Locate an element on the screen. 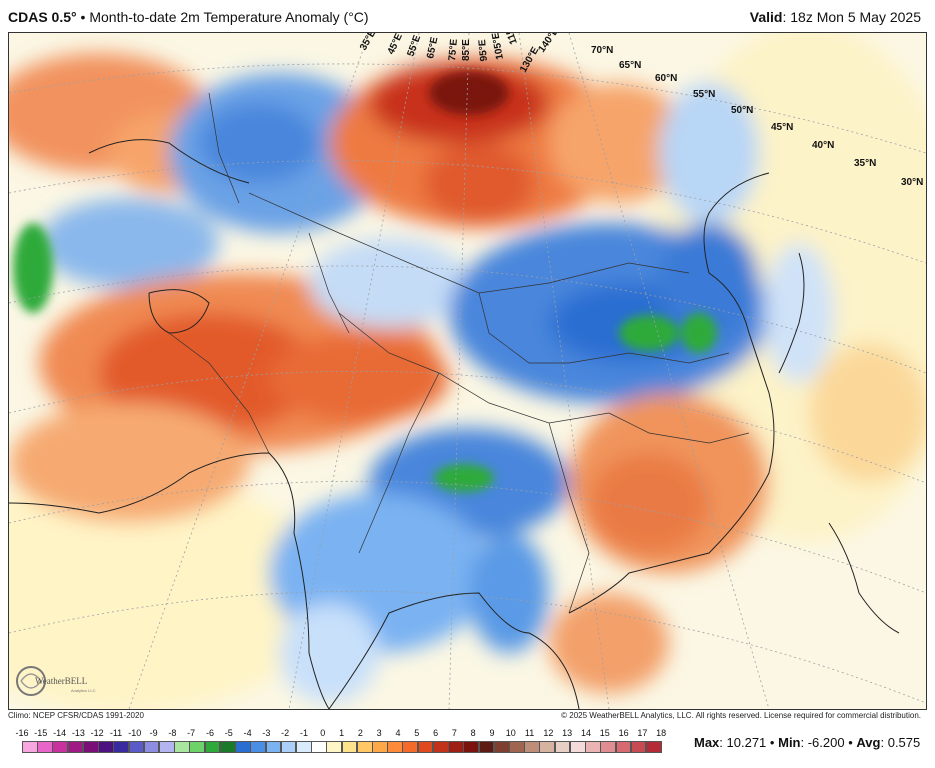  lon-label: 105°E is located at coordinates (498, 46).